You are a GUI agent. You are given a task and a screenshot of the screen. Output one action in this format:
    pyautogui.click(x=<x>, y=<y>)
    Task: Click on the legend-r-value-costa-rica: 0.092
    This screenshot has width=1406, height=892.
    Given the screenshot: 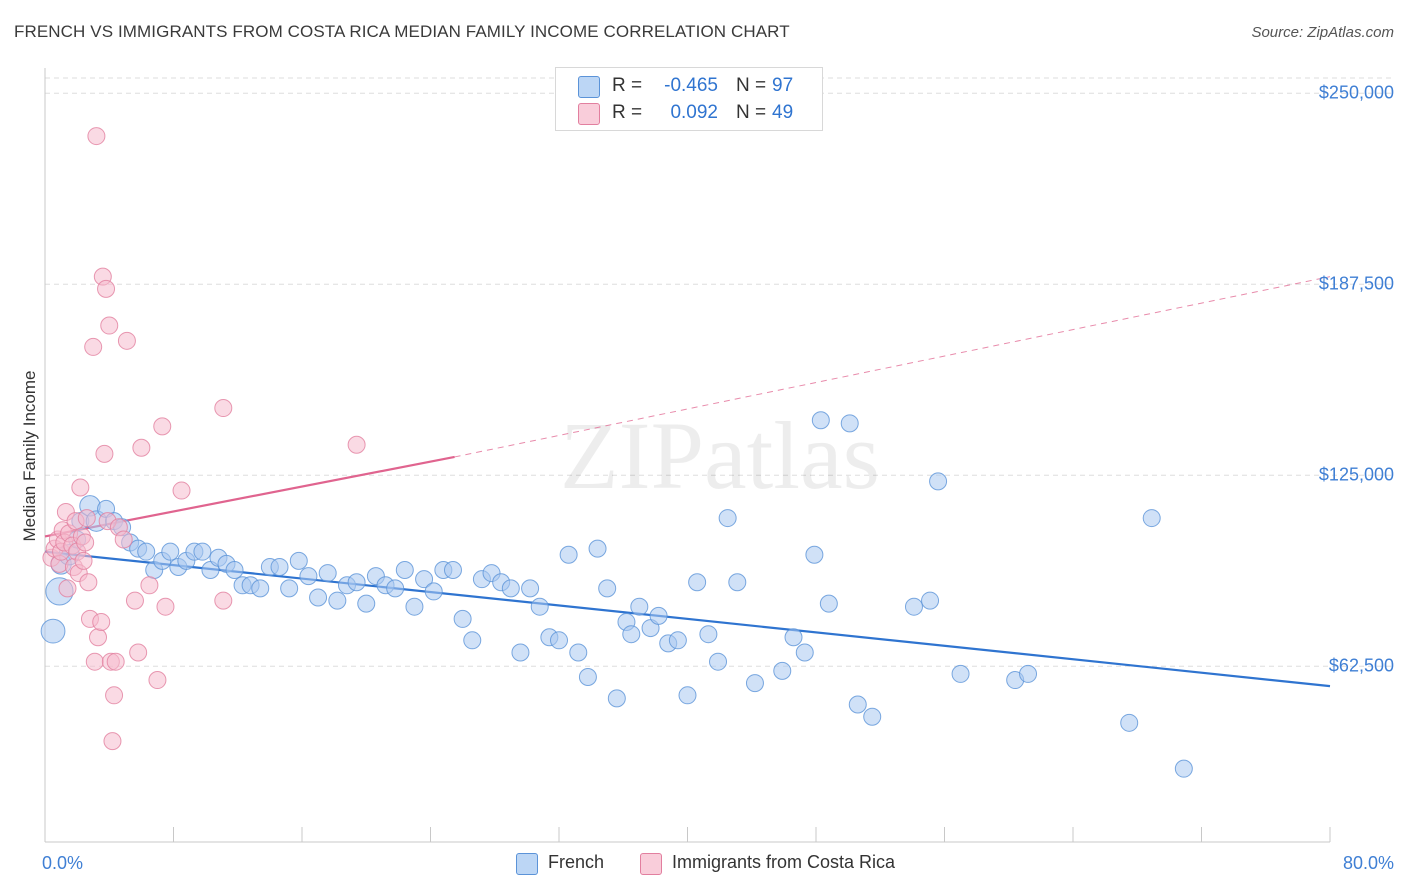 What is the action you would take?
    pyautogui.click(x=694, y=112)
    